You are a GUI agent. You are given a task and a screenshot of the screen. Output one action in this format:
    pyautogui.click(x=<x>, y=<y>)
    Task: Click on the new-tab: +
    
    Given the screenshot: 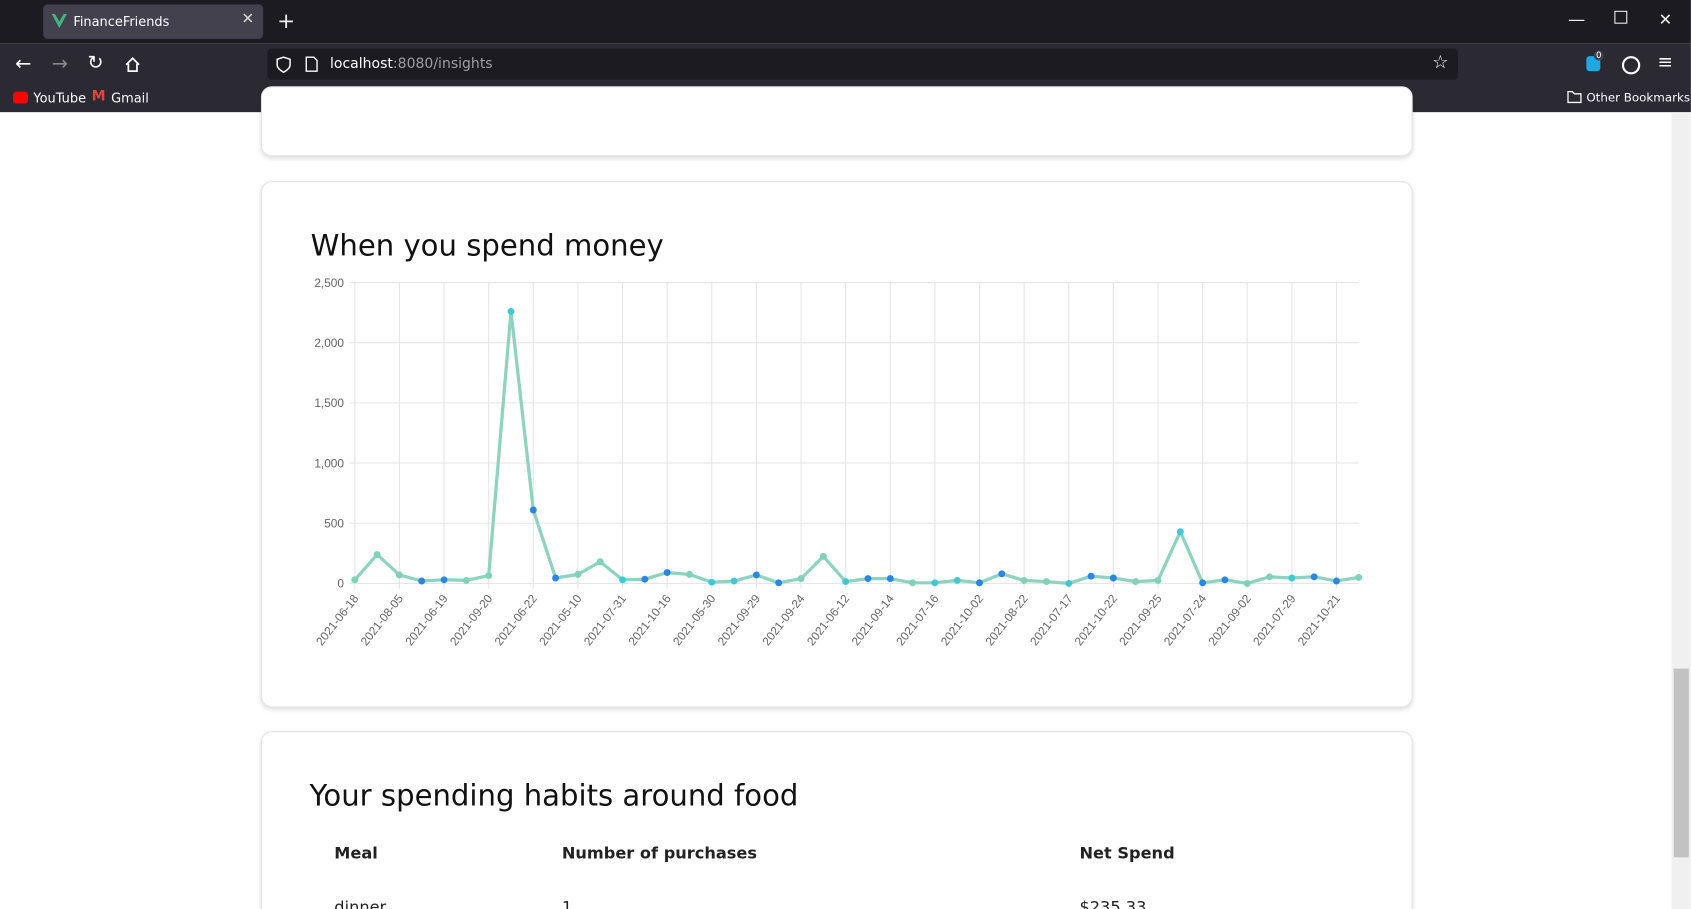 What is the action you would take?
    pyautogui.click(x=286, y=20)
    